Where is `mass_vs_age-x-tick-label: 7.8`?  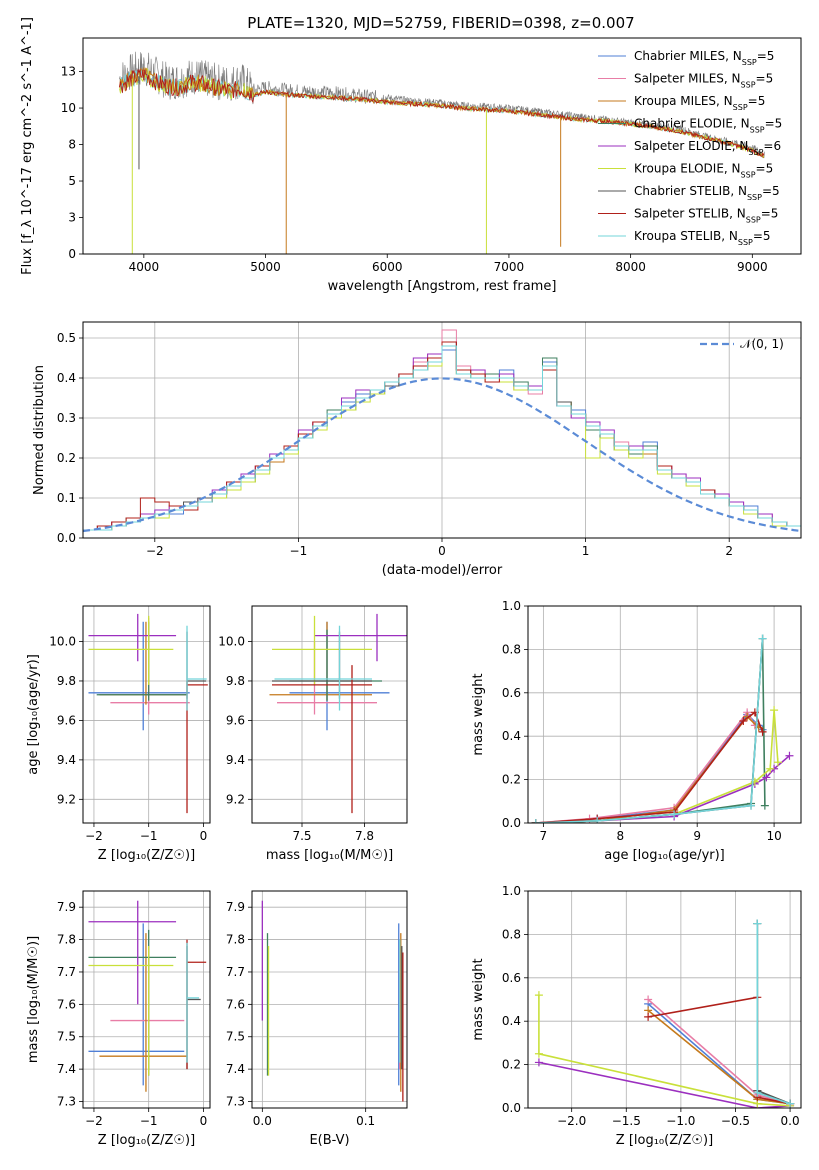
mass_vs_age-x-tick-label: 7.8 is located at coordinates (364, 836).